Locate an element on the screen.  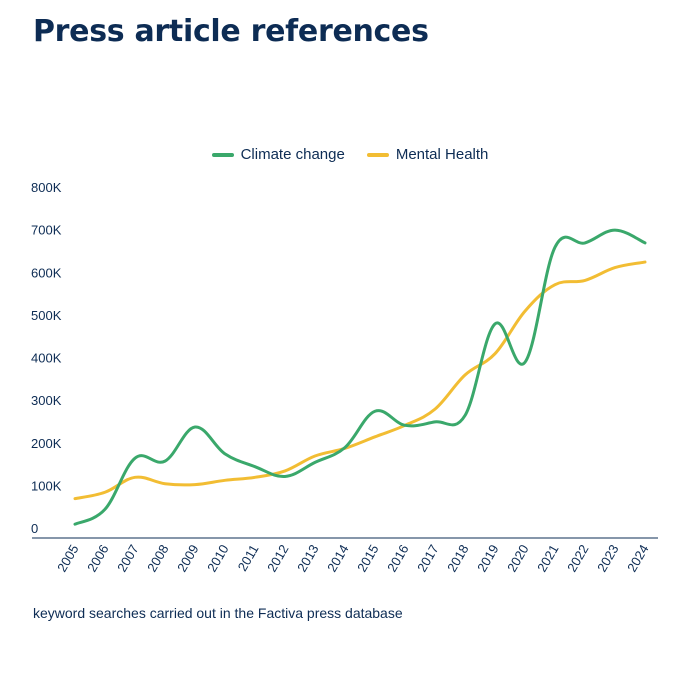
legend-item-mental-health: Mental Health is located at coordinates (427, 154).